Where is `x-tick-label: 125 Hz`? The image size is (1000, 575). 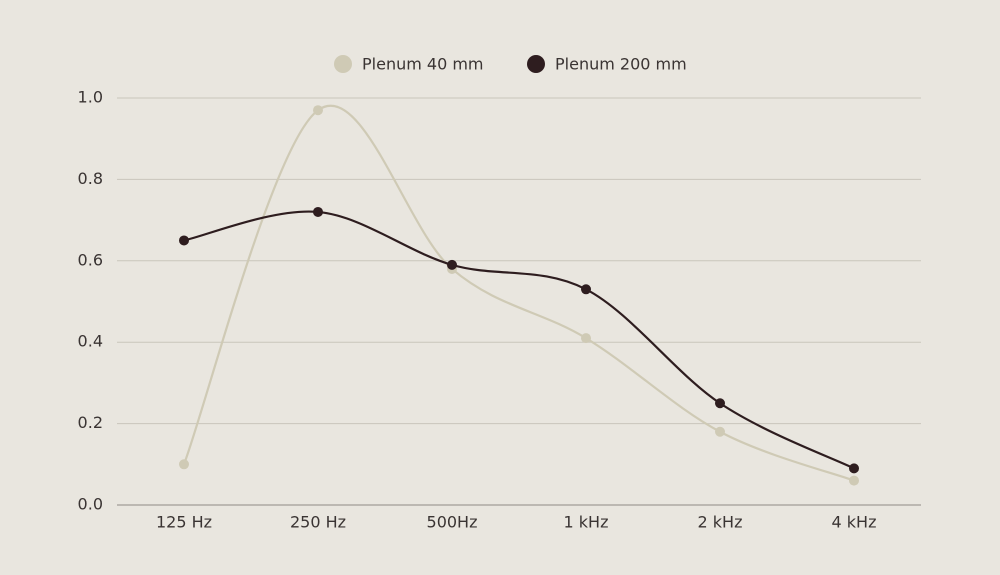 x-tick-label: 125 Hz is located at coordinates (184, 522).